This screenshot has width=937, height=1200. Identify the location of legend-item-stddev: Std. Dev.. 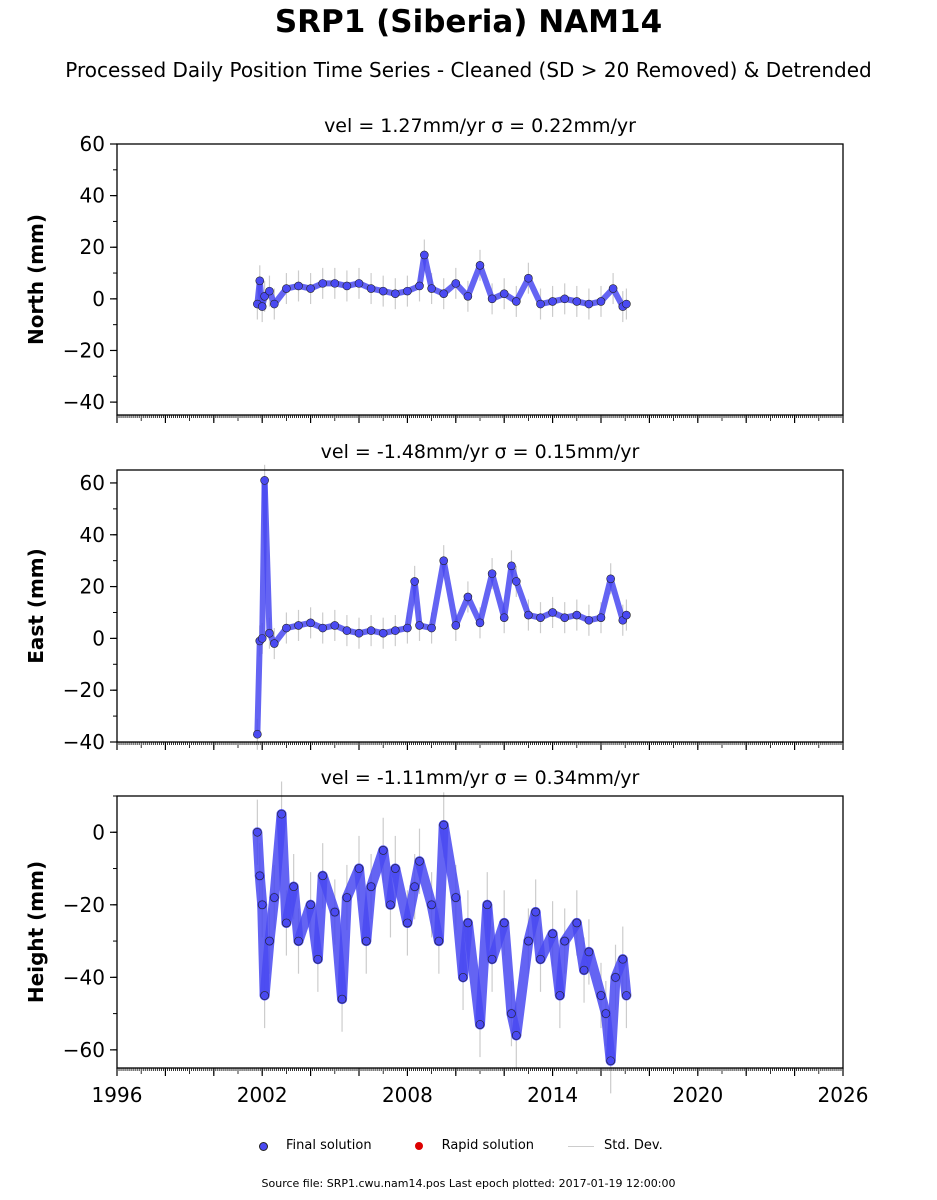
(615, 1145).